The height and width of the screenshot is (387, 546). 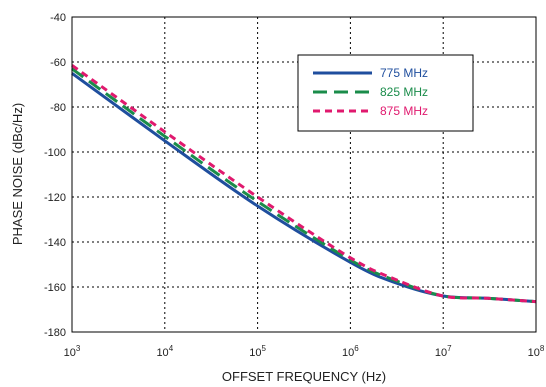 I want to click on x-tick-exponent: 4, so click(x=171, y=348).